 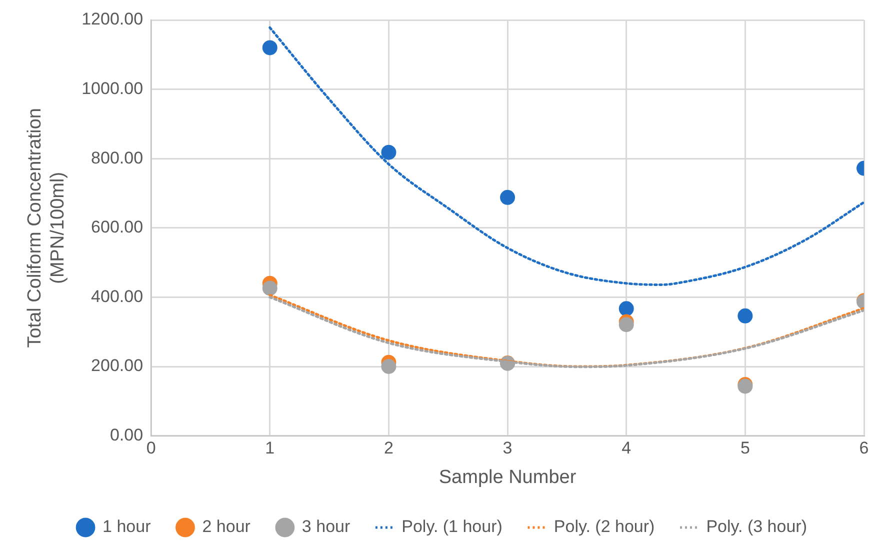 What do you see at coordinates (864, 448) in the screenshot?
I see `x-tick-label: 6` at bounding box center [864, 448].